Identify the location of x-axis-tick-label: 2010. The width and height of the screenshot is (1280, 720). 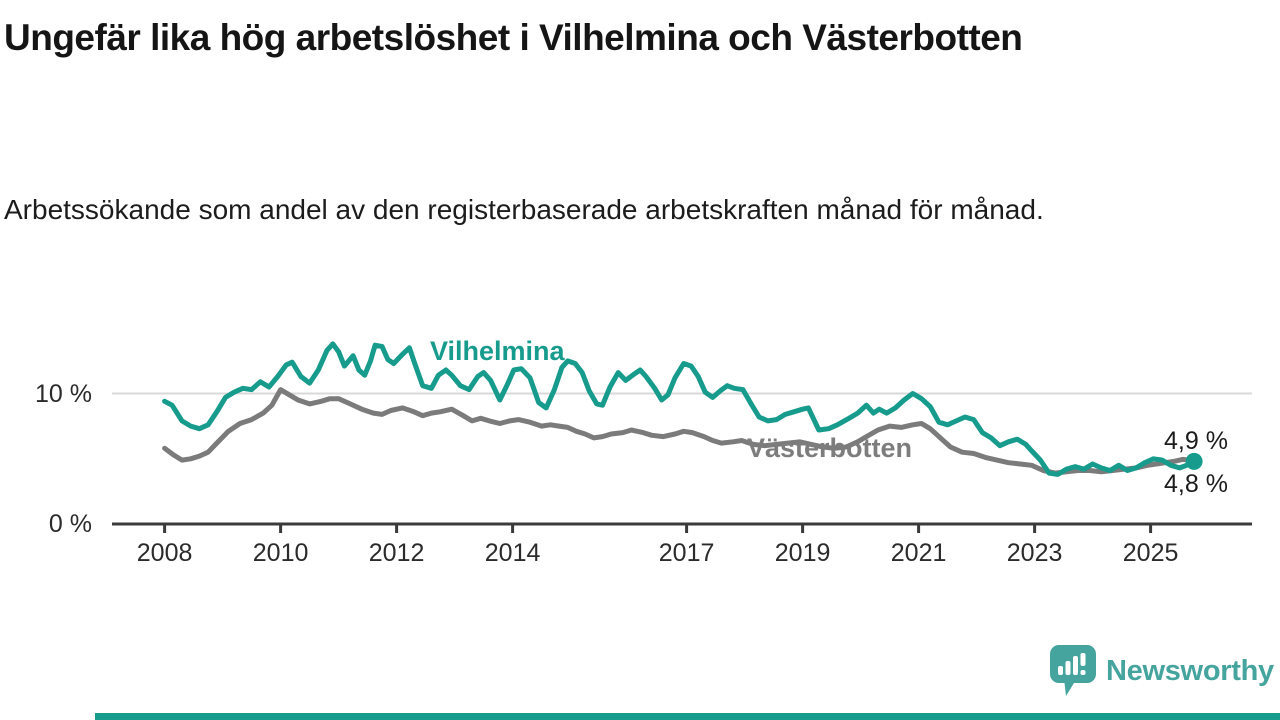
(280, 553).